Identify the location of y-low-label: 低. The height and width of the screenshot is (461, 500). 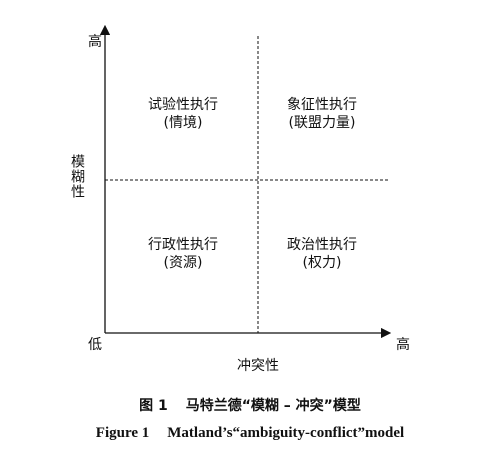
(95, 345).